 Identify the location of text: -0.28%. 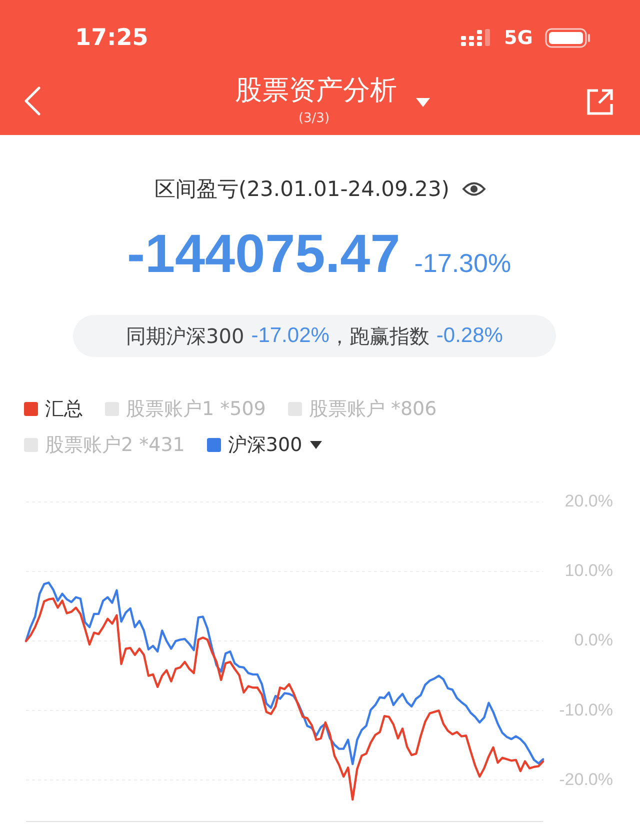
(469, 336).